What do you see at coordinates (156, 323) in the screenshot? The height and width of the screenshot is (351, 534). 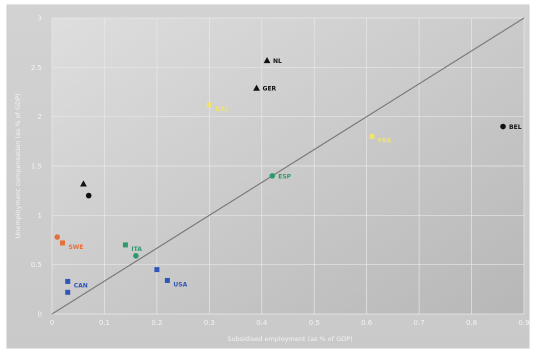 I see `x-tick-label: 0.2` at bounding box center [156, 323].